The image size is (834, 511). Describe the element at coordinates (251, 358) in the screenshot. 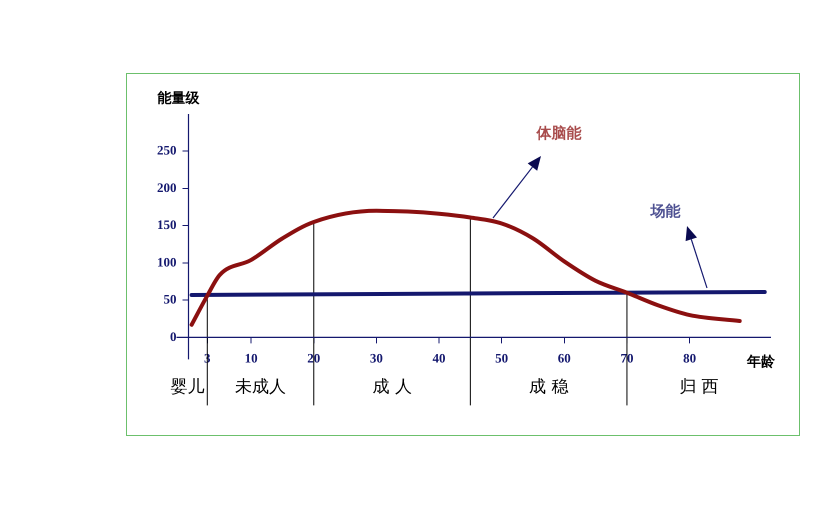

I see `x-tick-label: 10` at that location.